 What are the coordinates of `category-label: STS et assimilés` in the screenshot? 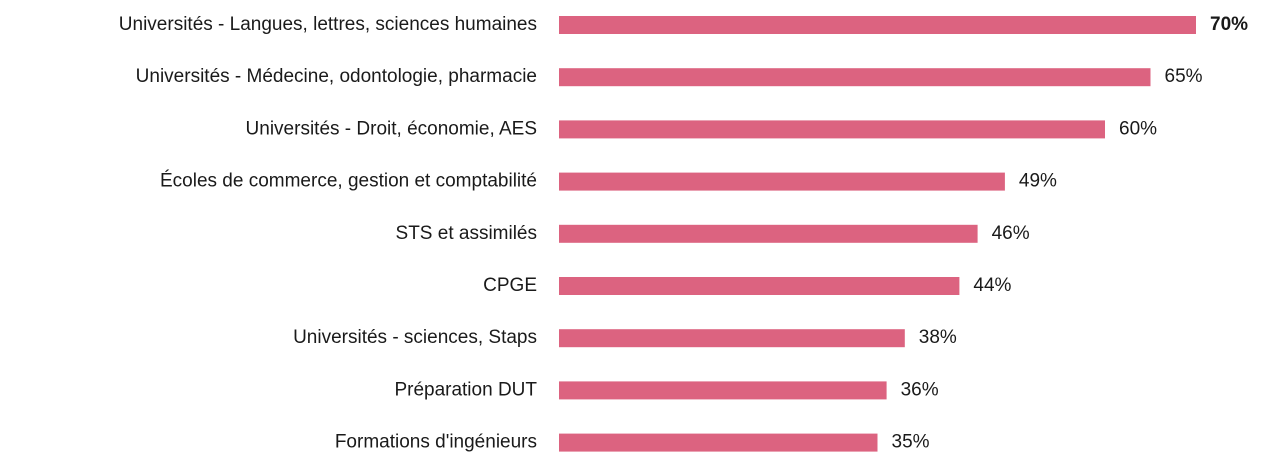 It's located at (466, 233).